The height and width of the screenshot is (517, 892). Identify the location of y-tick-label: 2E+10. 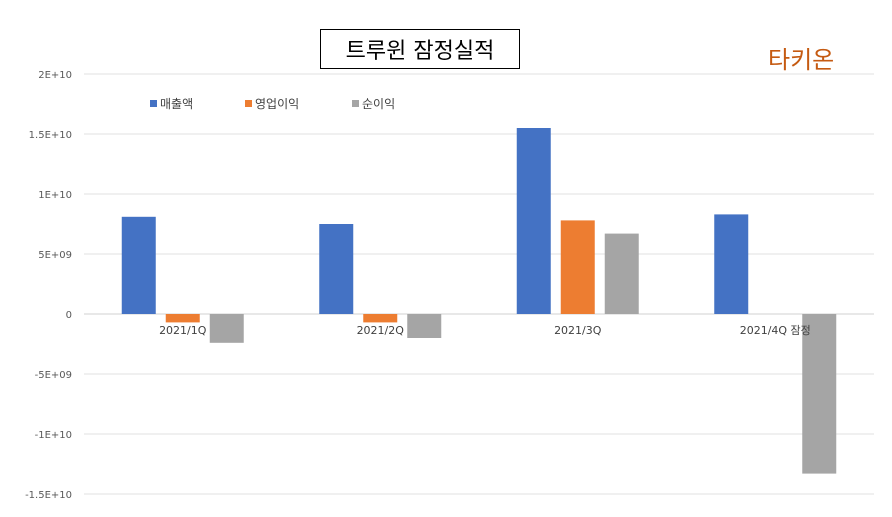
(55, 75).